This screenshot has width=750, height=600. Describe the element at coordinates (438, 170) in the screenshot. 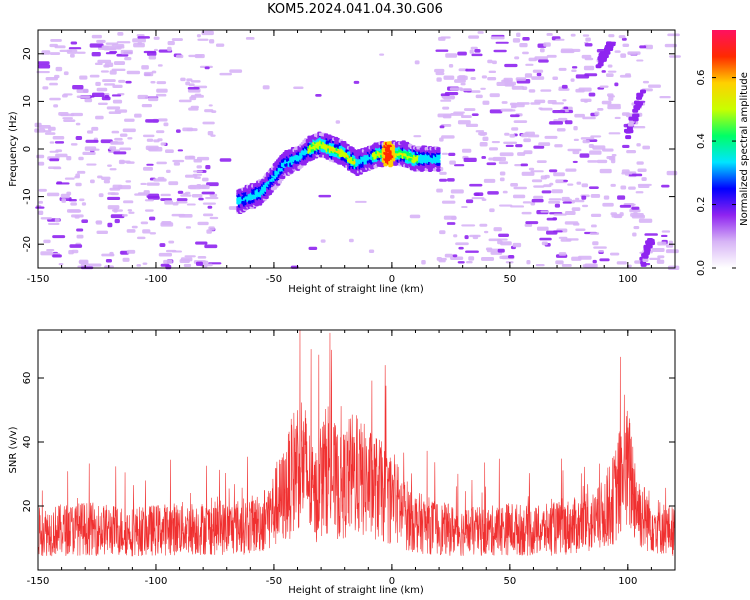

I see `spectrogram-ridge-cell` at that location.